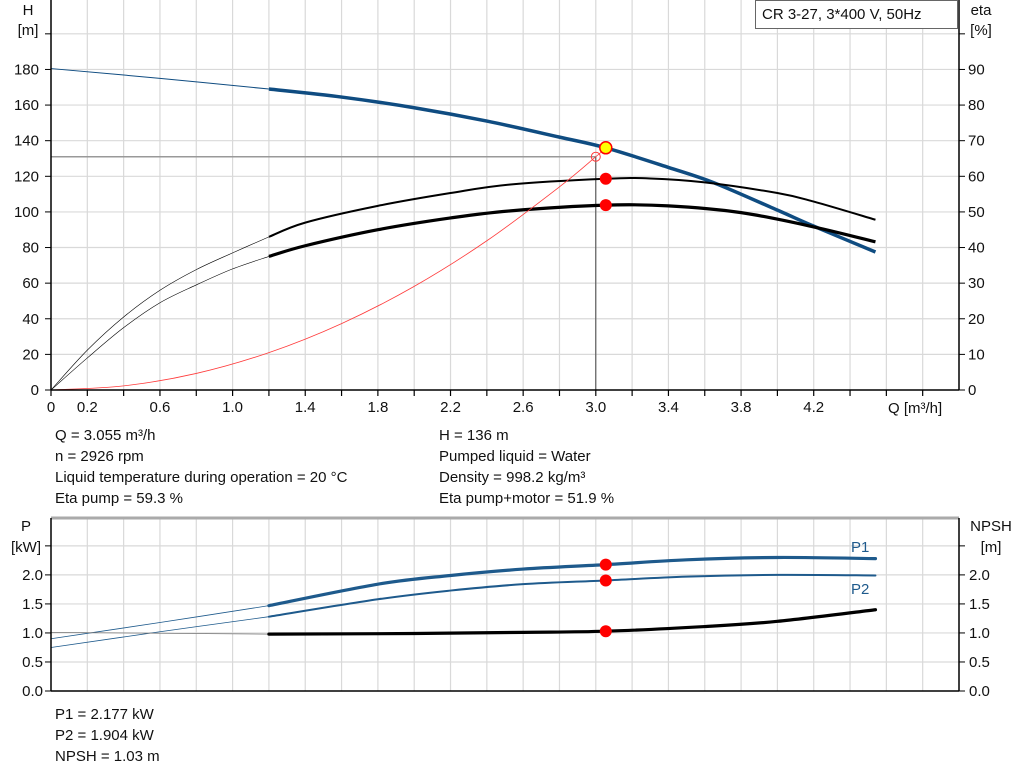 Image resolution: width=1024 pixels, height=781 pixels. Describe the element at coordinates (35, 390) in the screenshot. I see `y-left-tick-label: 0` at that location.